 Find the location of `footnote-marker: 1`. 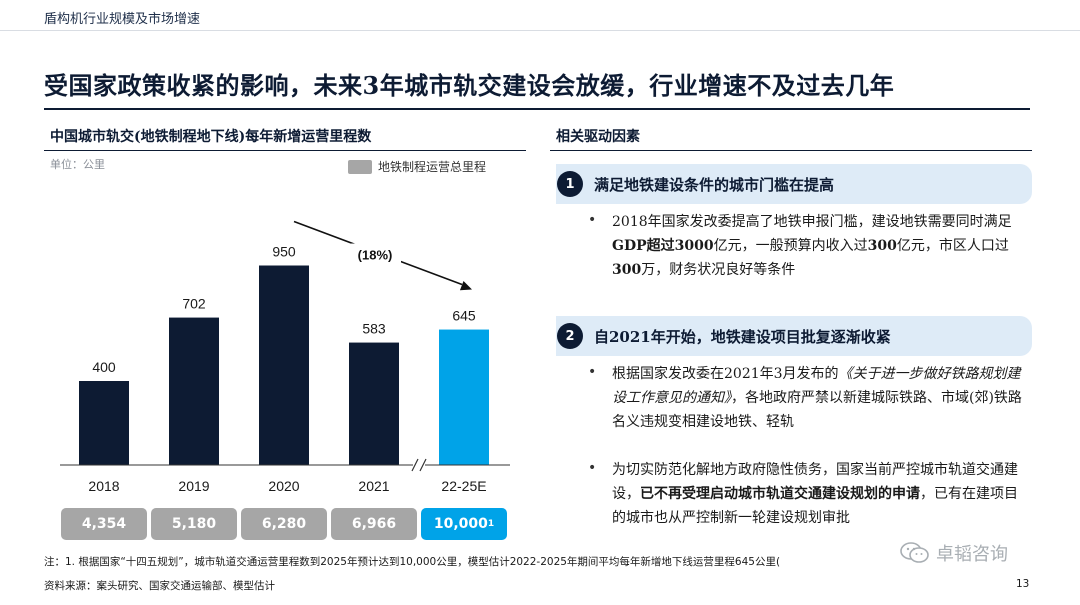

footnote-marker: 1 is located at coordinates (491, 524).